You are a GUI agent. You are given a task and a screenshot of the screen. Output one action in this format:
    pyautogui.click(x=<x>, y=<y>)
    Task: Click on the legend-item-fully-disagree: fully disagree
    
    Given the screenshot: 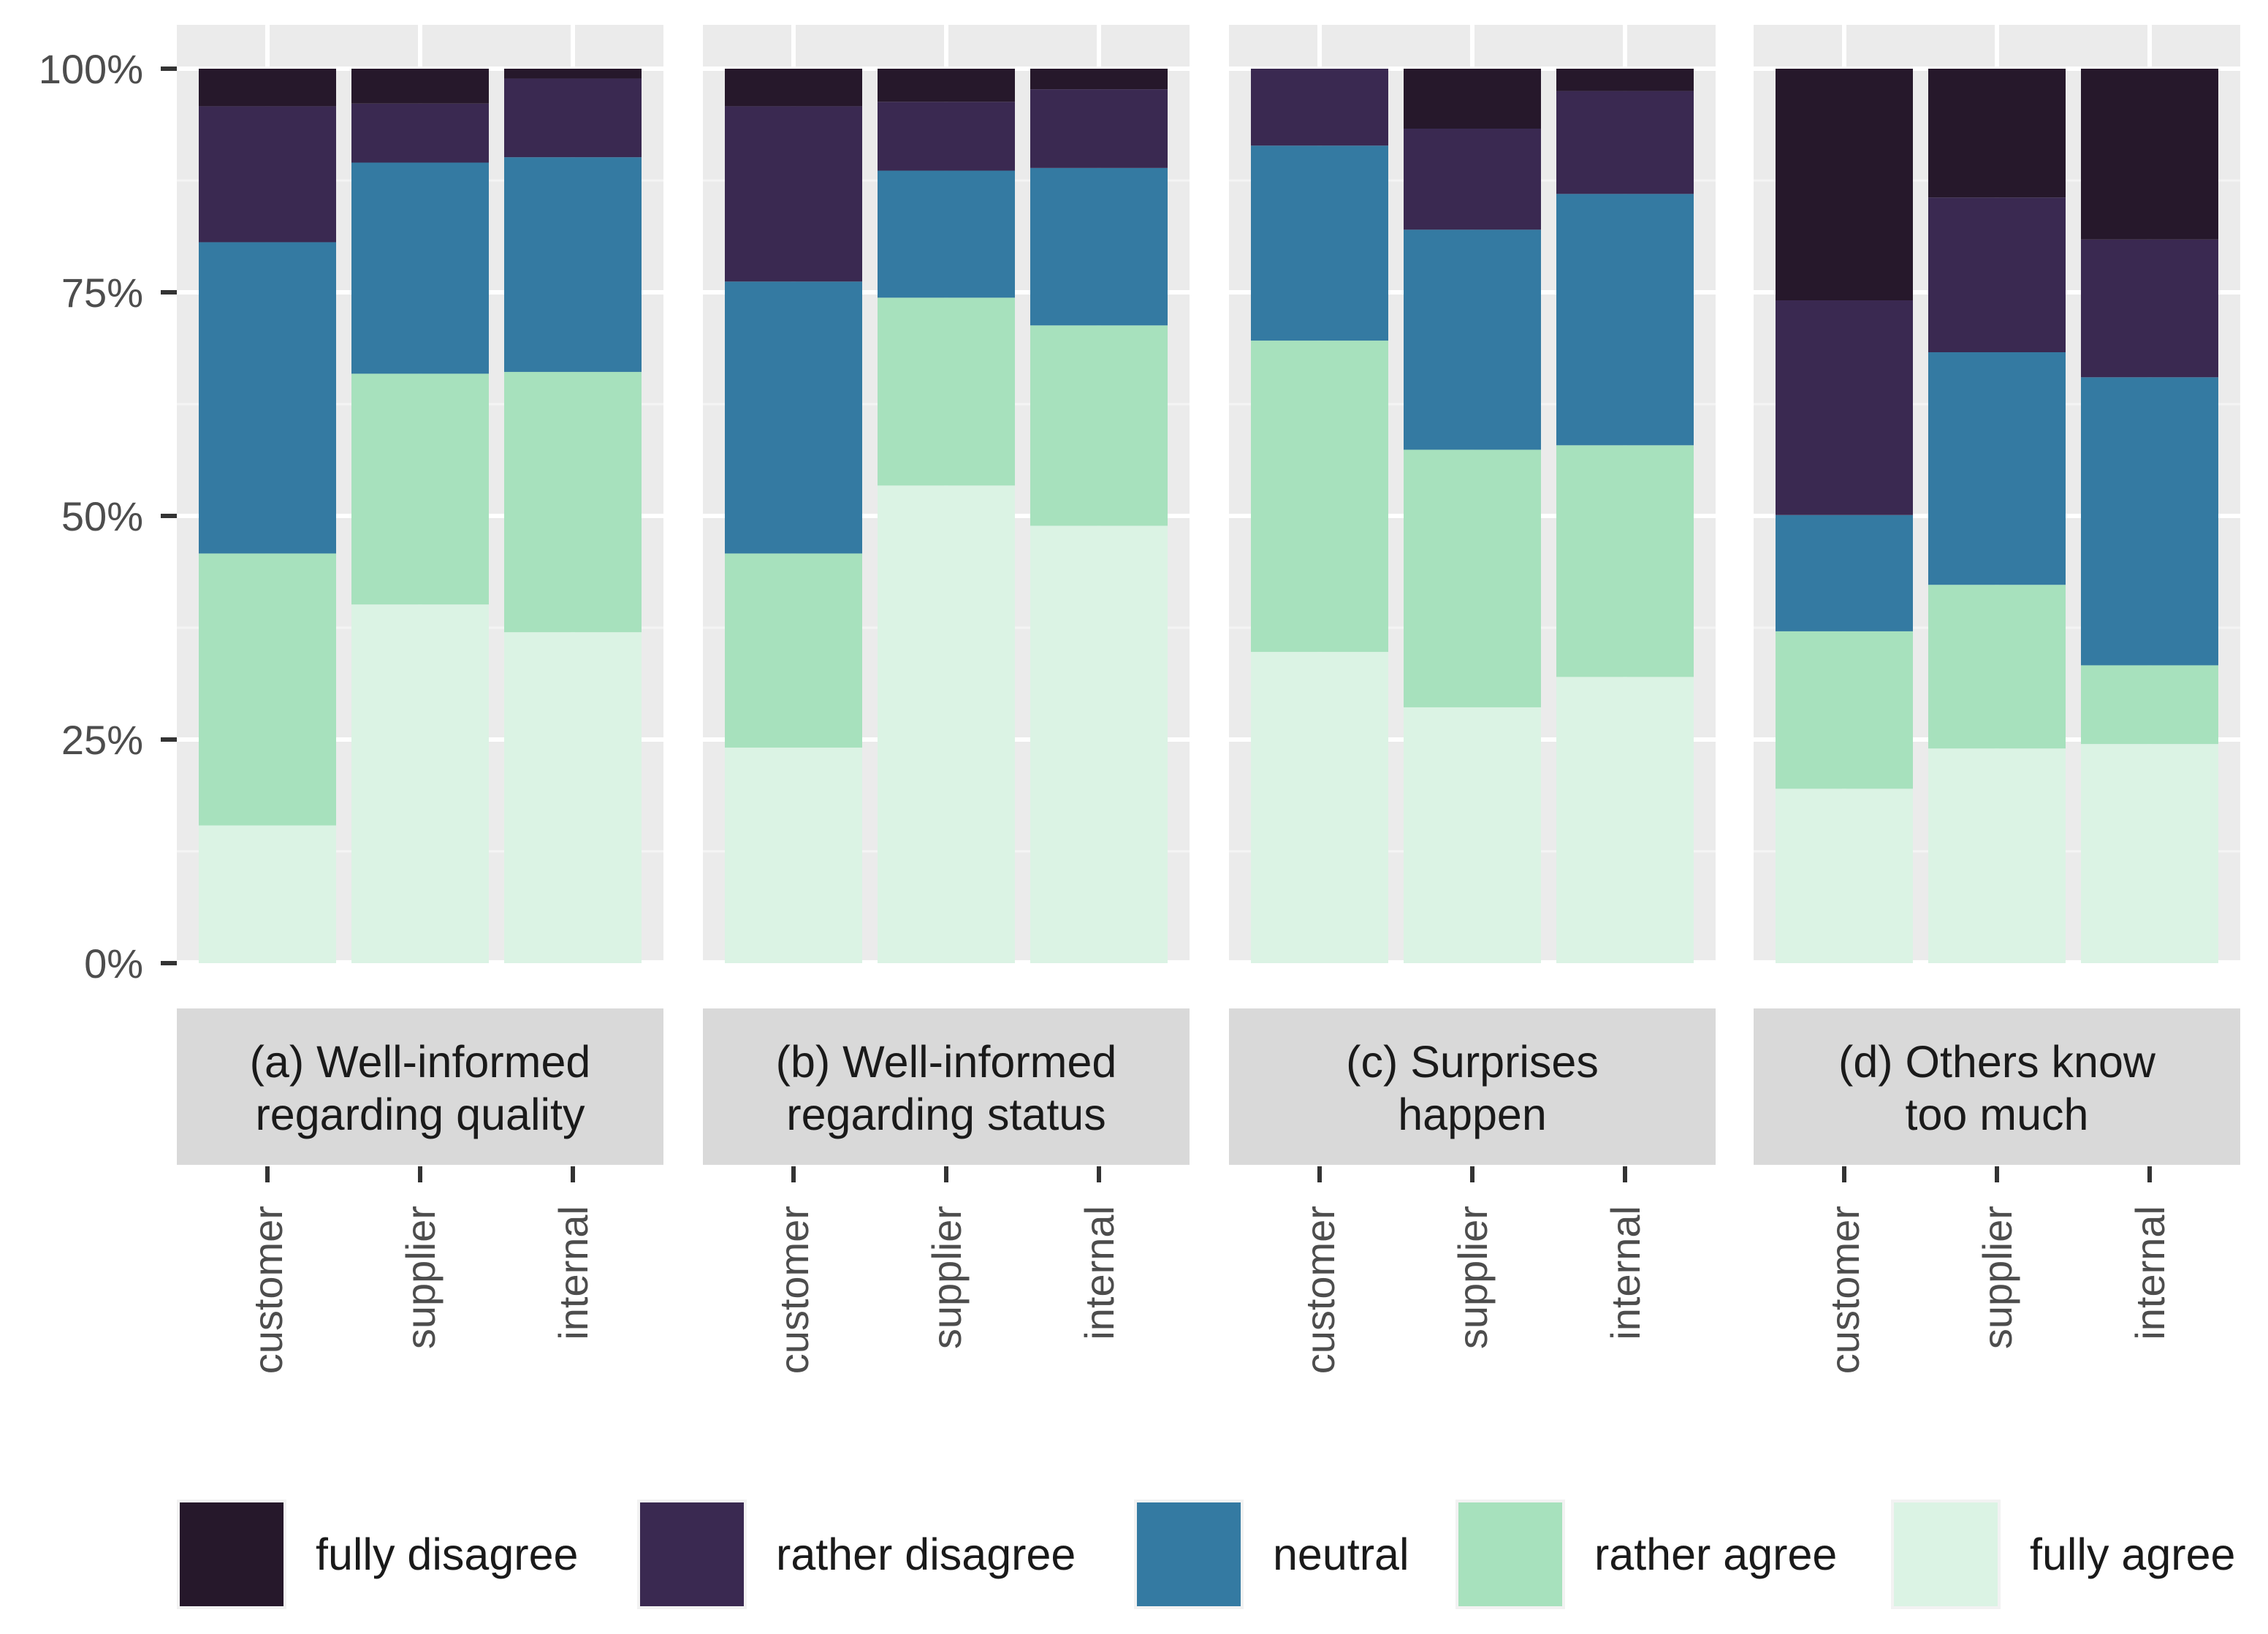 What is the action you would take?
    pyautogui.click(x=377, y=1554)
    